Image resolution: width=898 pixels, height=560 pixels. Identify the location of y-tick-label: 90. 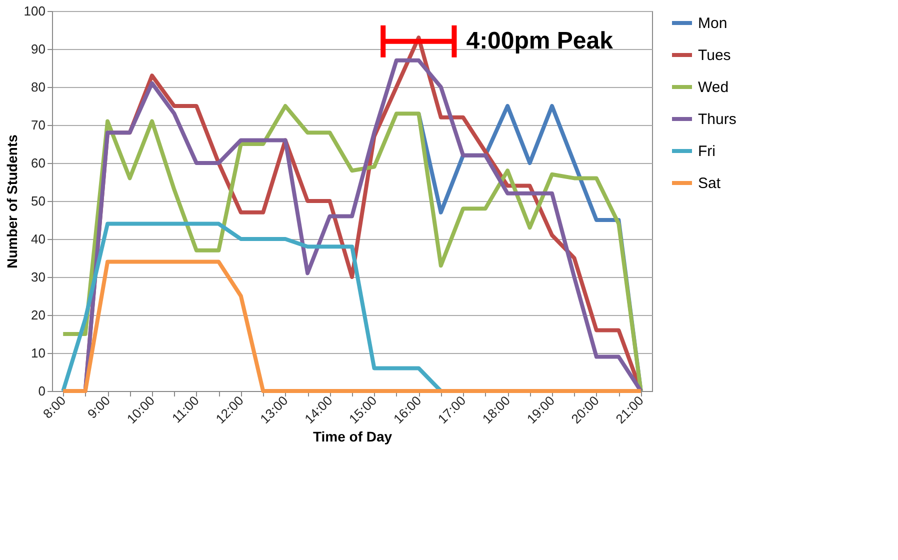
(38, 49).